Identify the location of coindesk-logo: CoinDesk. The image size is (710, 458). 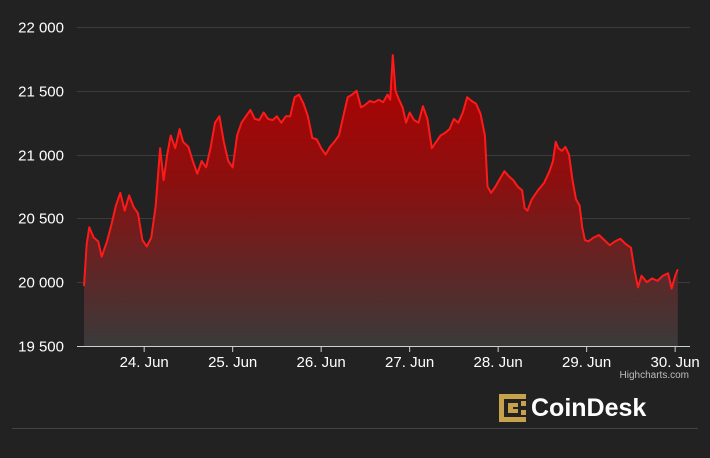
(572, 408).